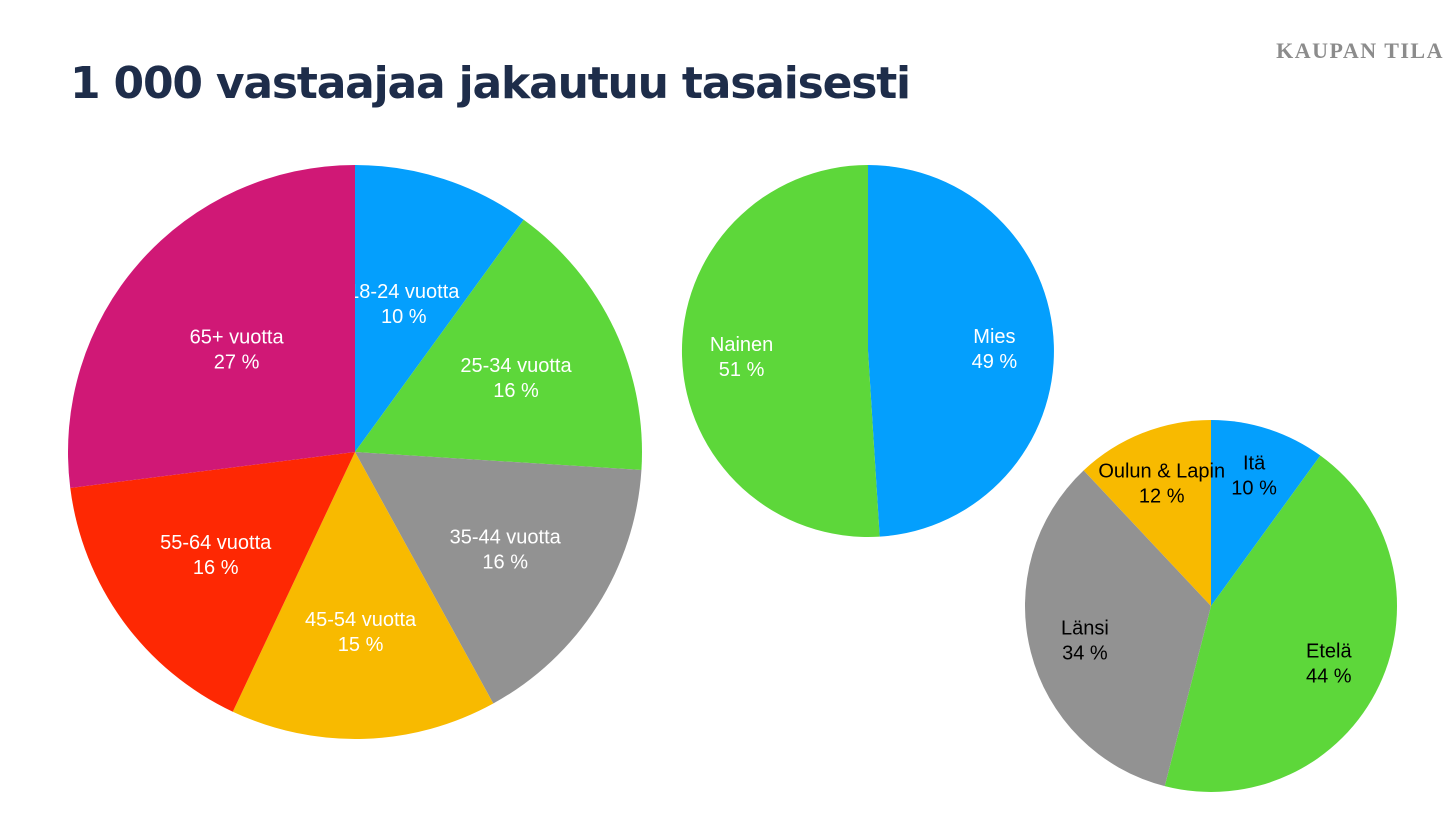 Image resolution: width=1456 pixels, height=815 pixels. I want to click on pie-slice-etela, so click(1281, 624).